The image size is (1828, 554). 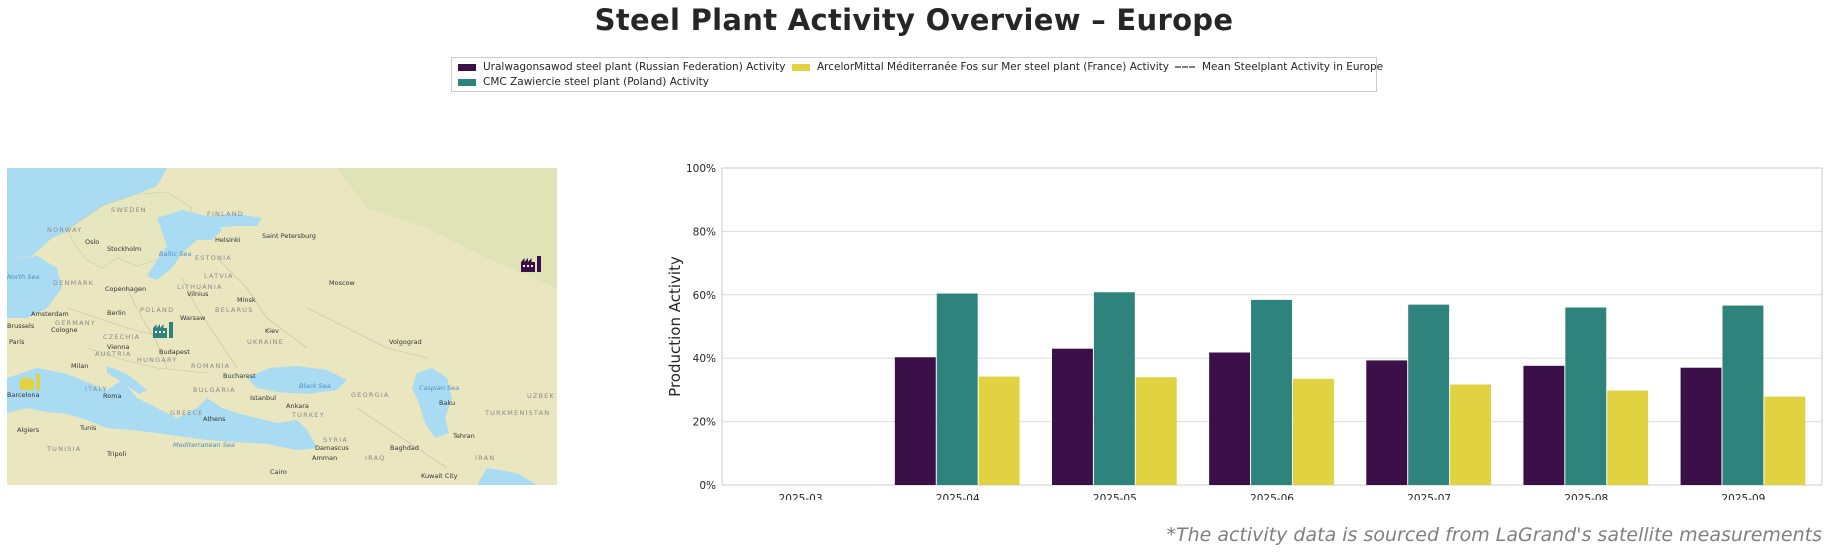 What do you see at coordinates (246, 300) in the screenshot?
I see `map-label-minsk: Minsk` at bounding box center [246, 300].